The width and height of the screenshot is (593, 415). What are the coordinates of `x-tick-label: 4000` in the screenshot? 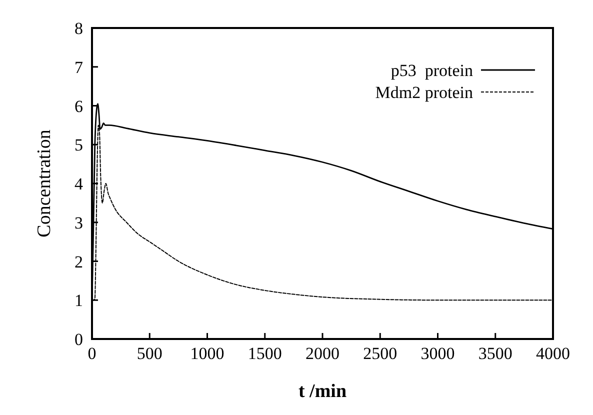 It's located at (553, 353).